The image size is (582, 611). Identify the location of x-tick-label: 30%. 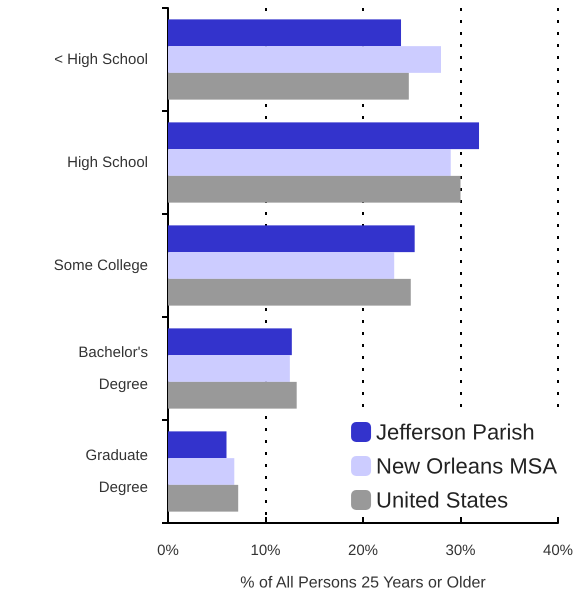
(460, 550).